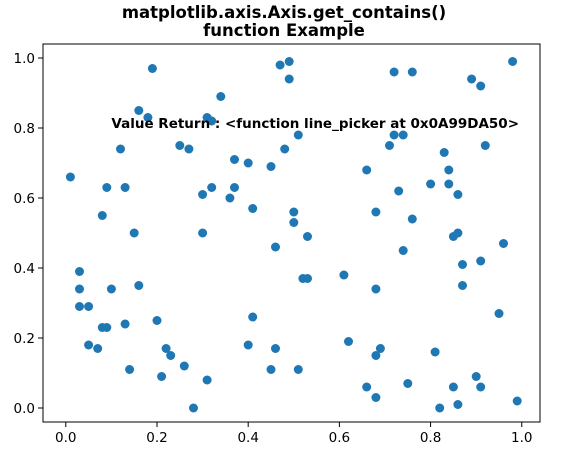 This screenshot has width=567, height=460. Describe the element at coordinates (24, 339) in the screenshot. I see `y-tick-label: 0.2` at that location.